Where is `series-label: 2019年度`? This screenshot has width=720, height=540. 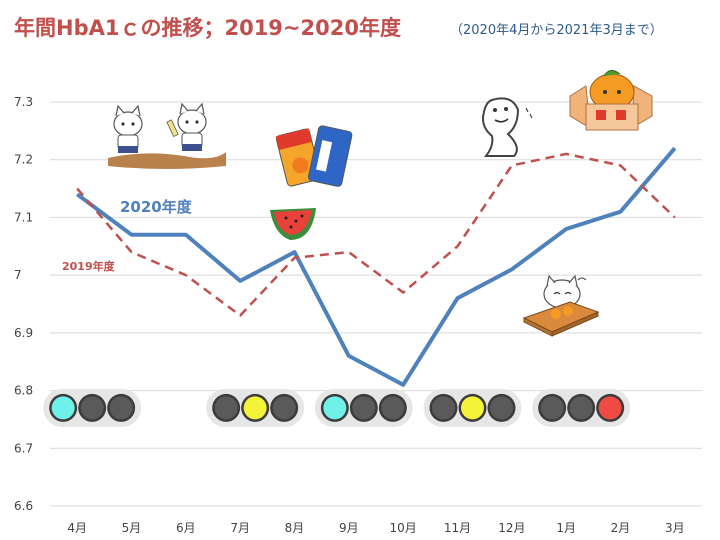
series-label: 2019年度 is located at coordinates (89, 266).